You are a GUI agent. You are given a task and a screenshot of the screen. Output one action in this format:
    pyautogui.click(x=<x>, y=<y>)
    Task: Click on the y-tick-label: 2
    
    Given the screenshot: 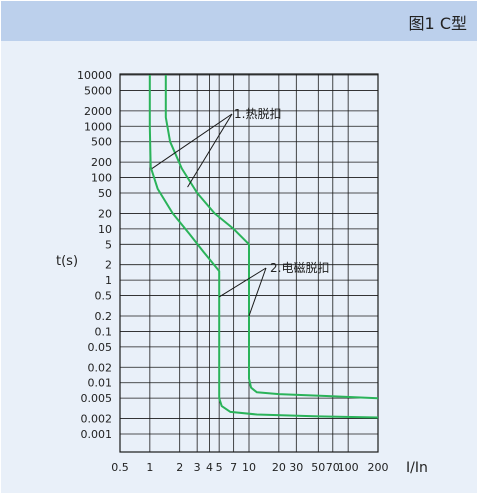 What is the action you would take?
    pyautogui.click(x=108, y=265)
    